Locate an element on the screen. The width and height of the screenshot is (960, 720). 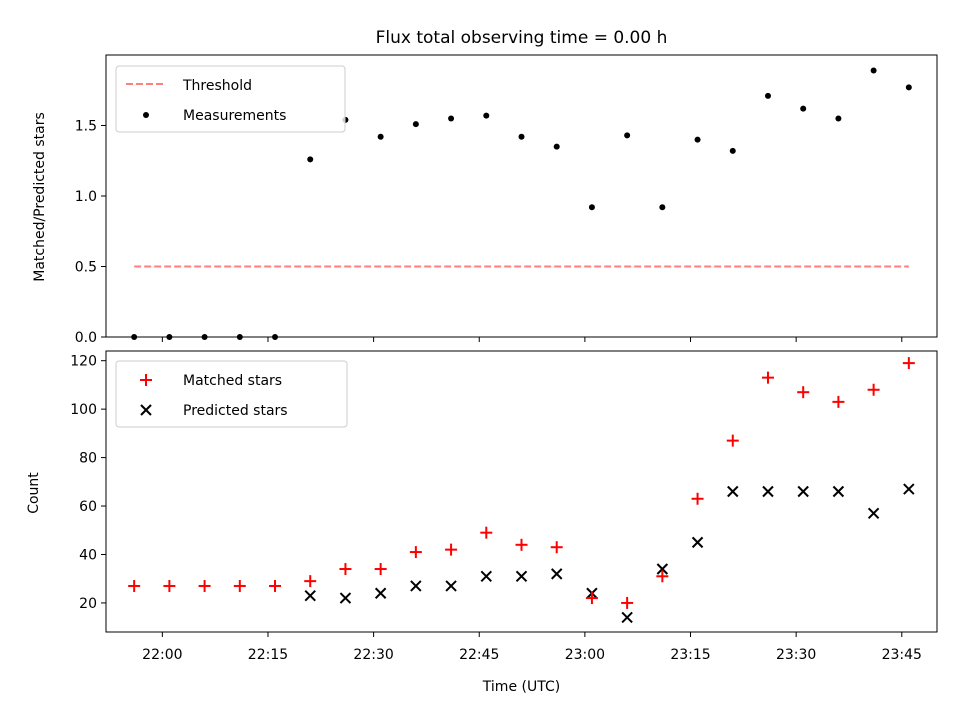
bottom-y-tick-label: 40 is located at coordinates (88, 555).